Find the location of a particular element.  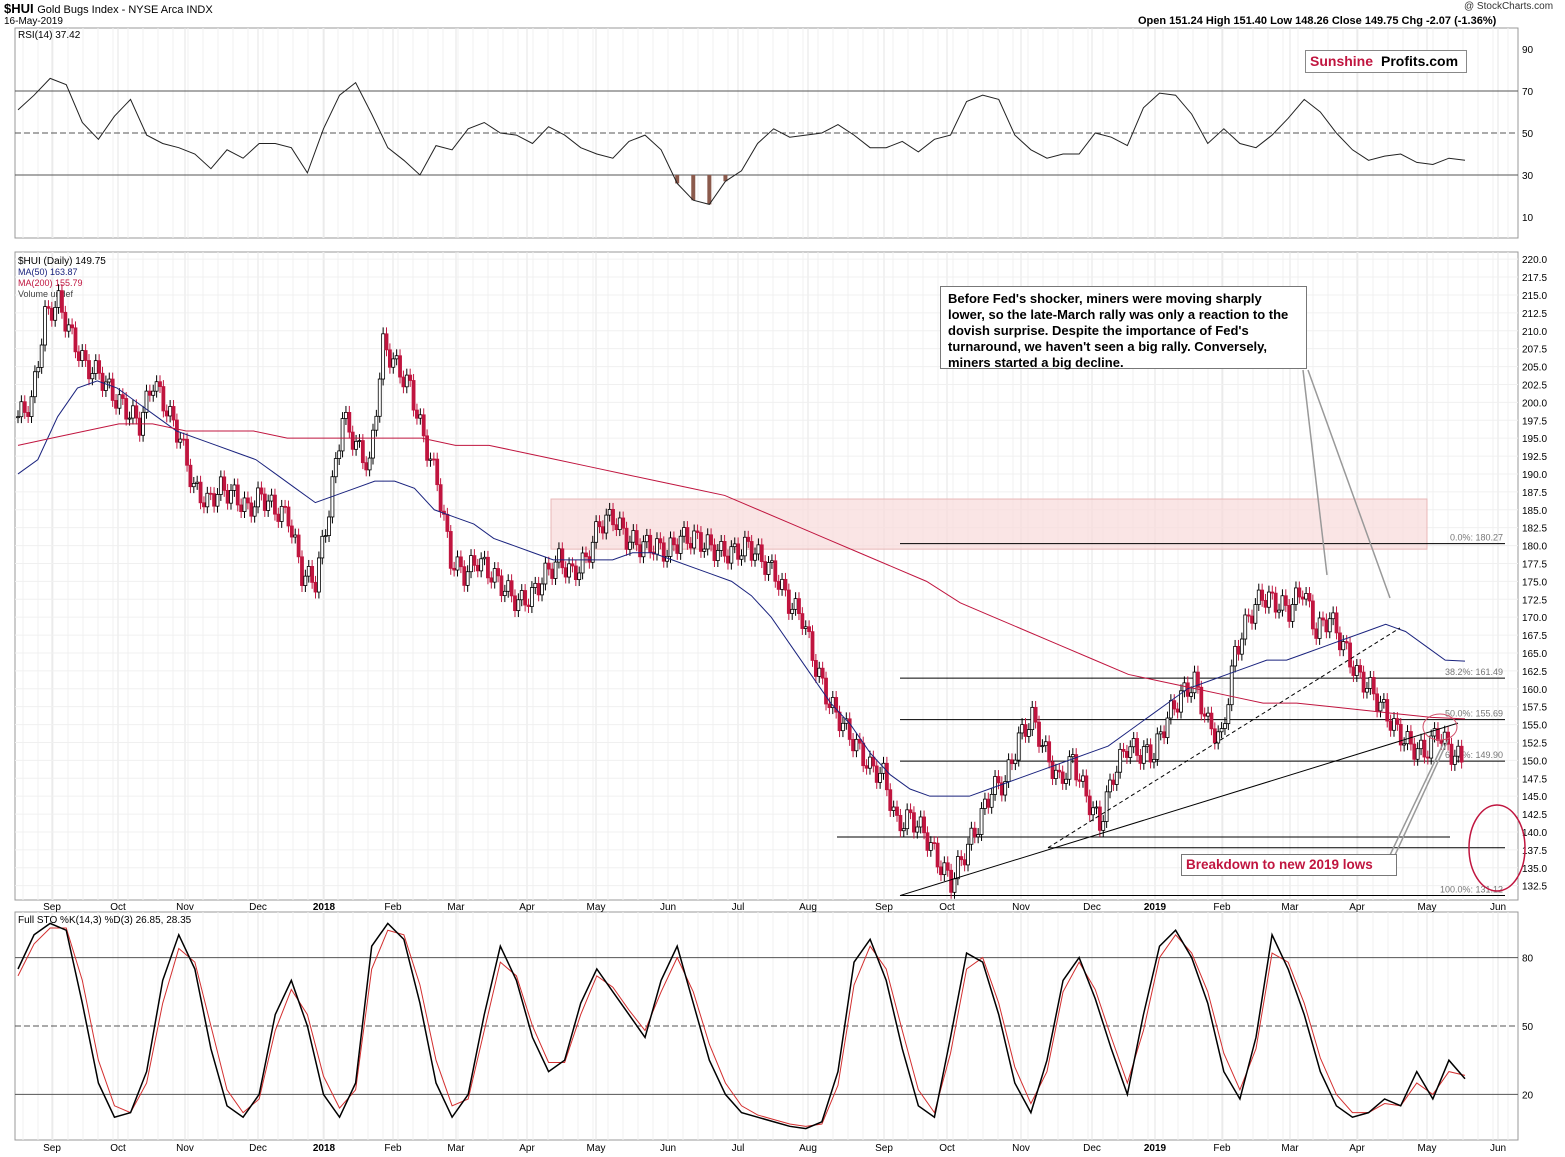

x-label-price: Mar is located at coordinates (456, 907).